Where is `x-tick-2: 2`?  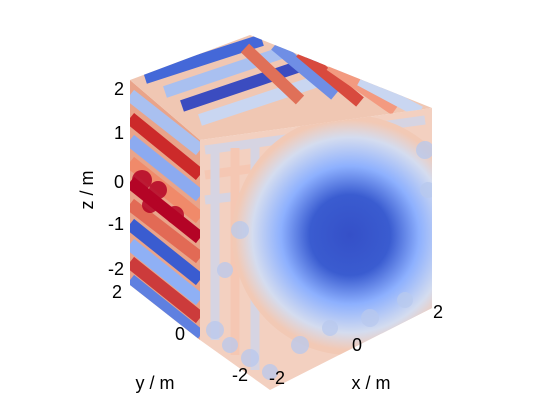 x-tick-2: 2 is located at coordinates (438, 312).